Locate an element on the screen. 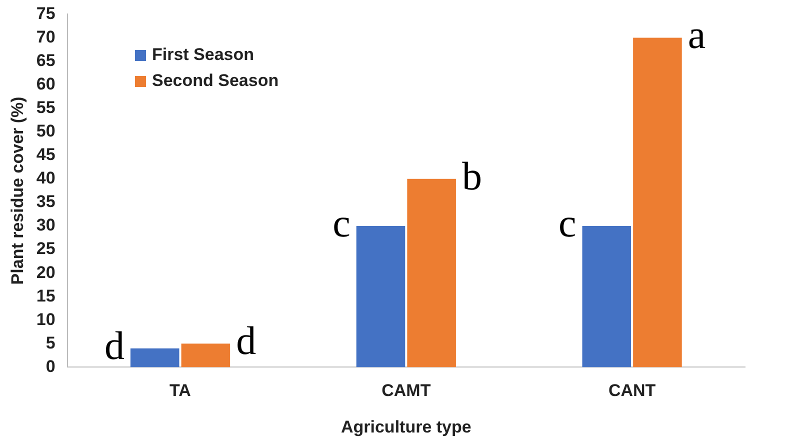 This screenshot has width=805, height=442. x-tick-label: CAMT is located at coordinates (407, 390).